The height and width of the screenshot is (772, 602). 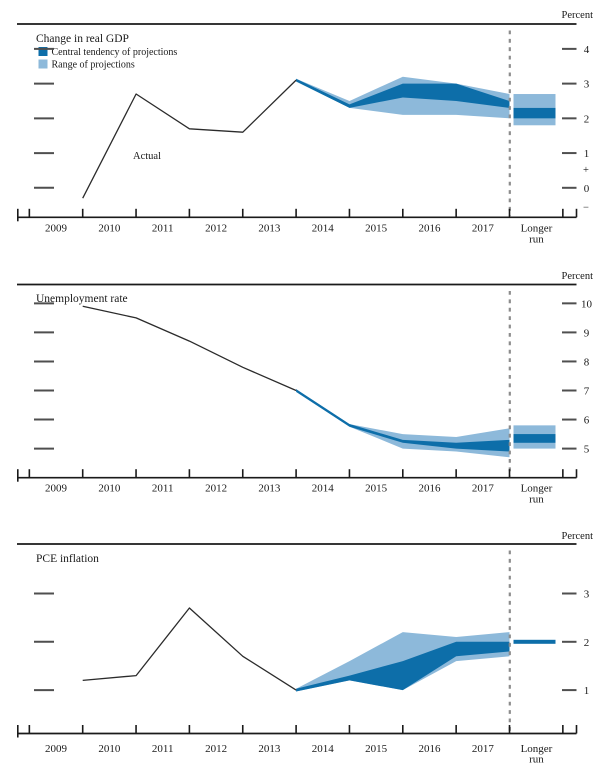 I want to click on legend-swatch-range, so click(x=43, y=64).